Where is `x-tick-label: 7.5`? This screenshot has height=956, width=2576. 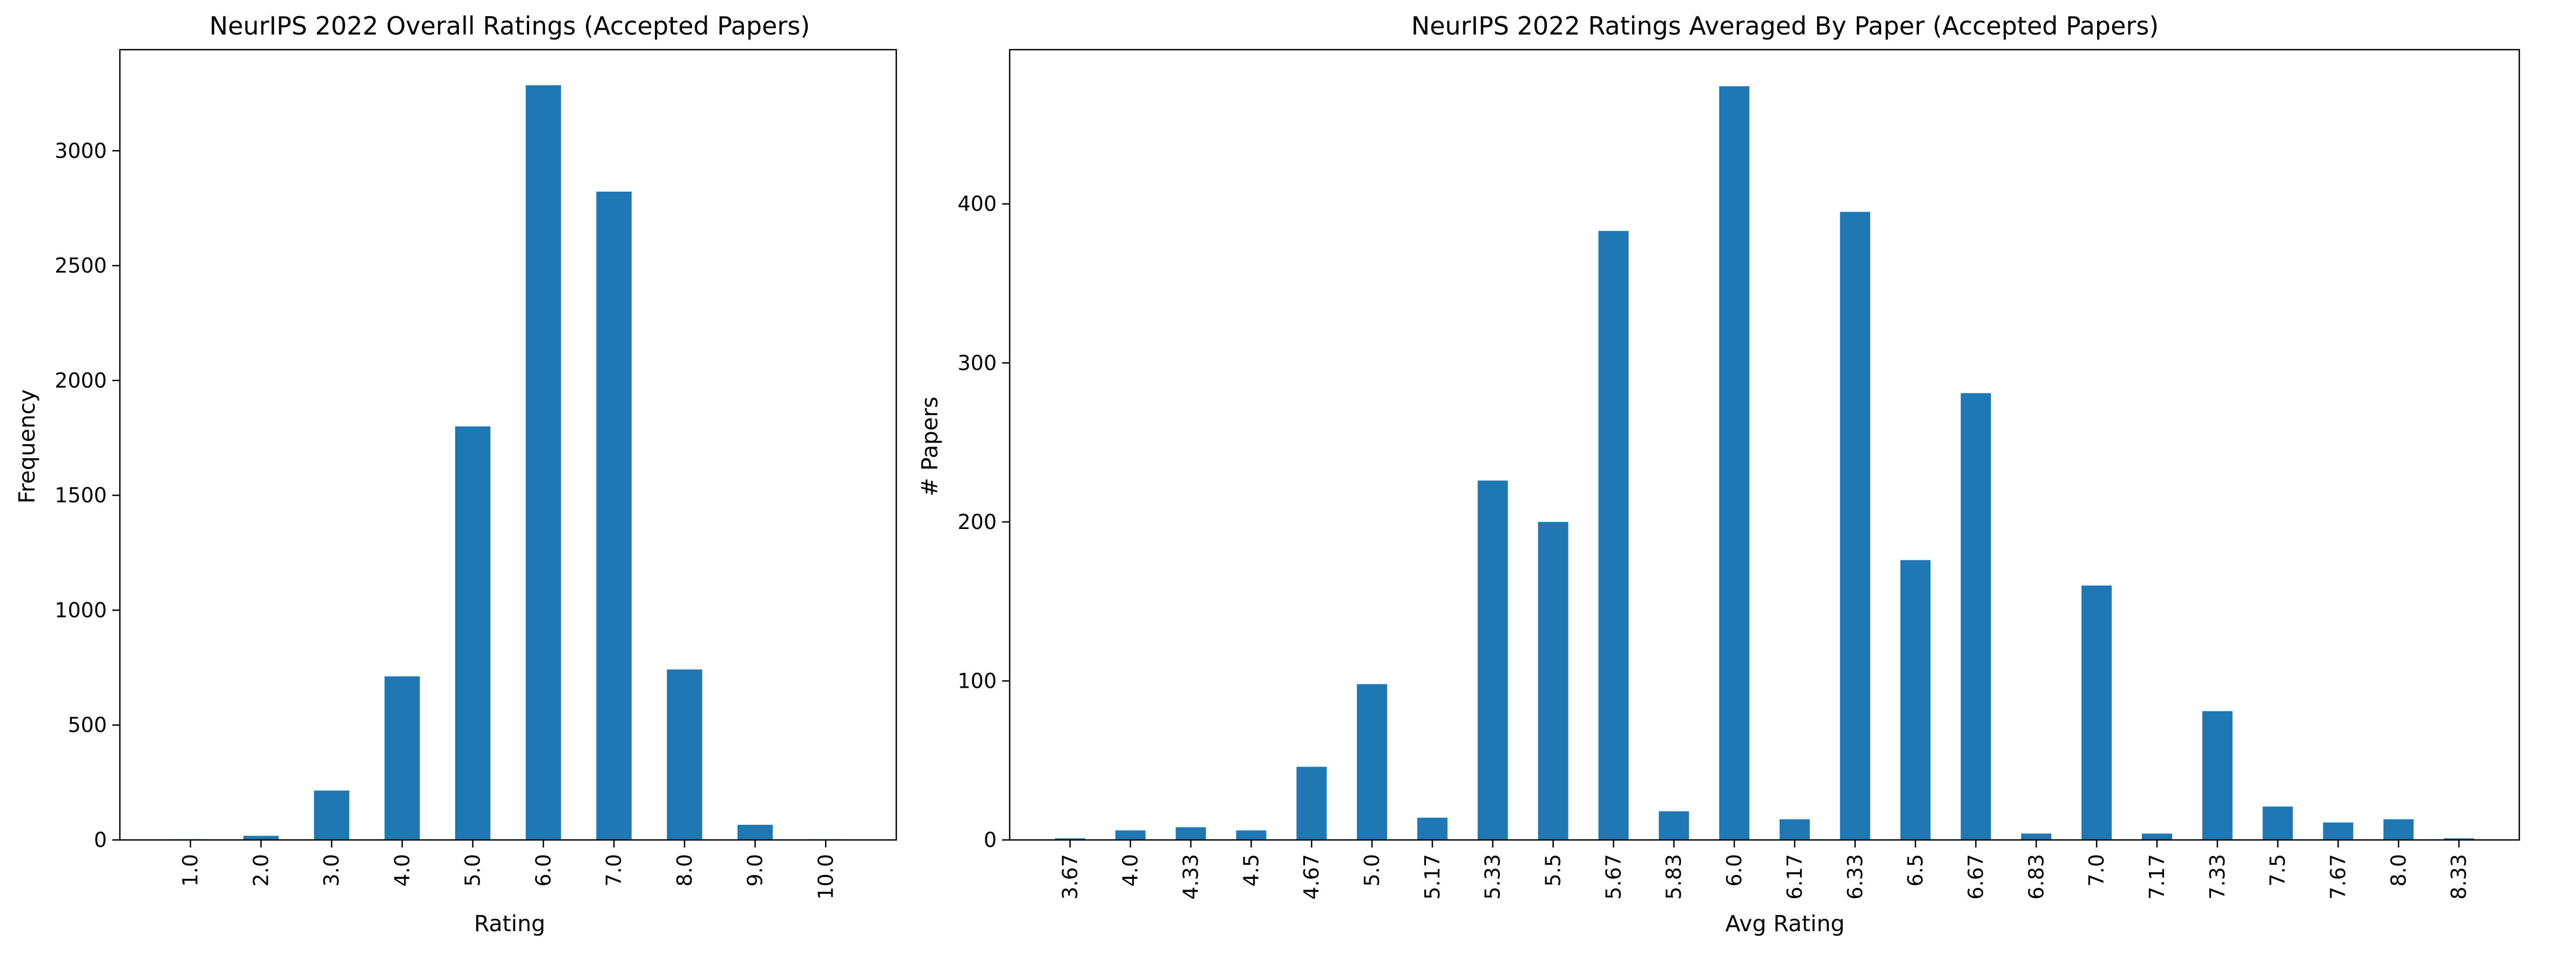
x-tick-label: 7.5 is located at coordinates (2278, 870).